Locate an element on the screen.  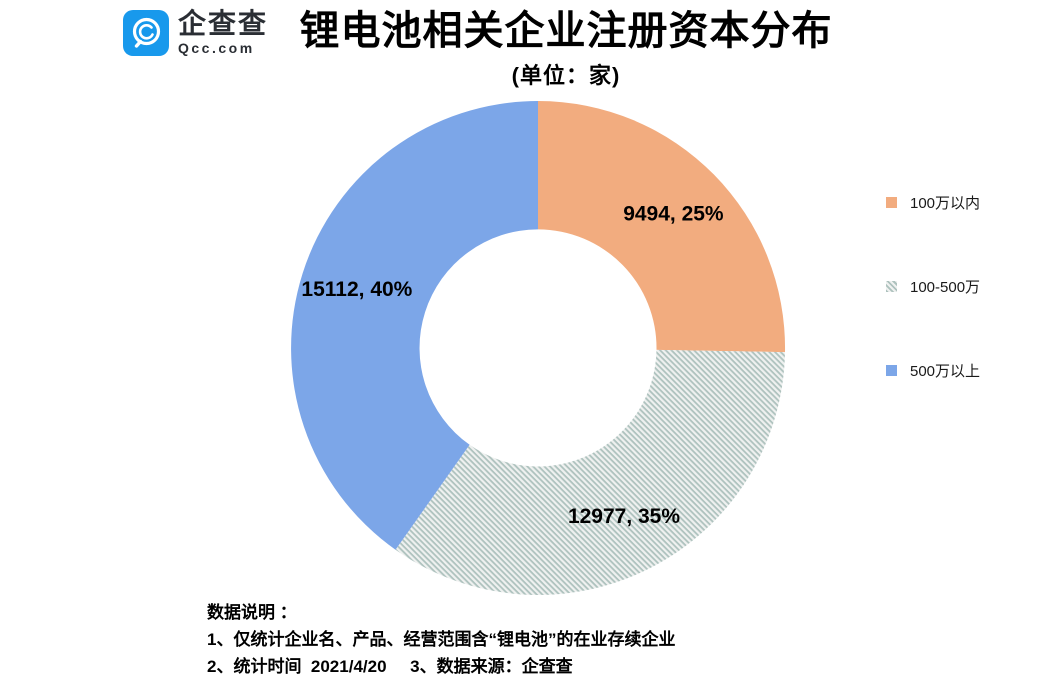
legend-item-under-100w: 100万以内 is located at coordinates (933, 202).